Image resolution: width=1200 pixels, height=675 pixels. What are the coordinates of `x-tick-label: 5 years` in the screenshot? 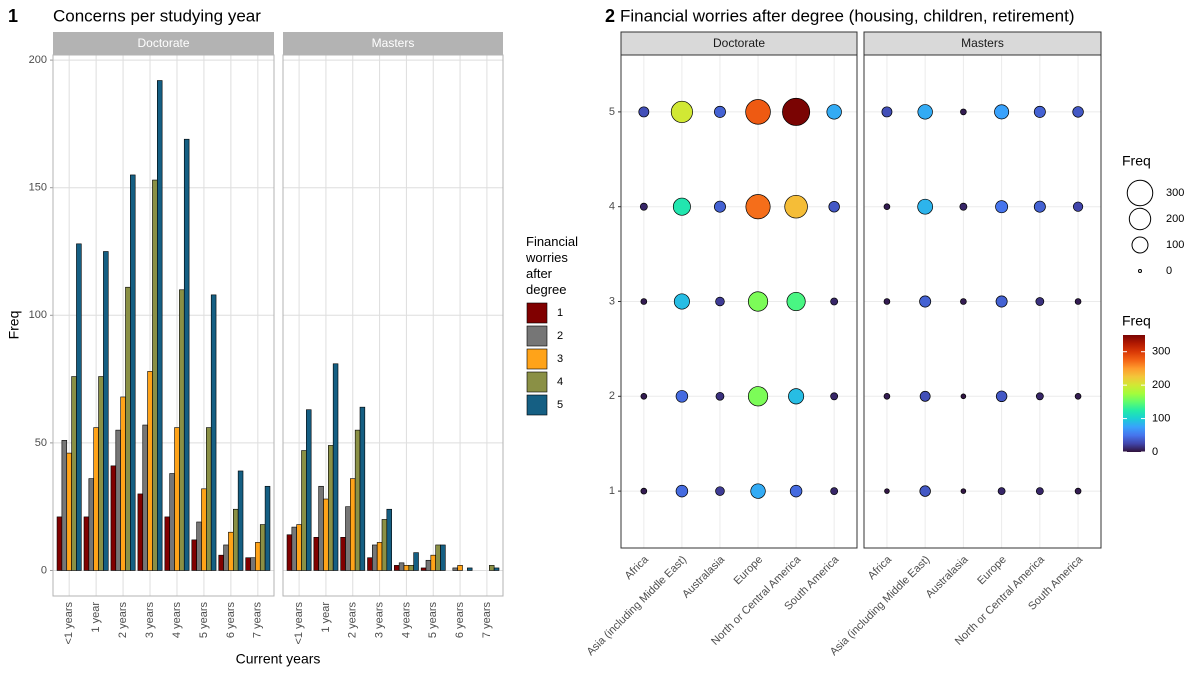 It's located at (204, 620).